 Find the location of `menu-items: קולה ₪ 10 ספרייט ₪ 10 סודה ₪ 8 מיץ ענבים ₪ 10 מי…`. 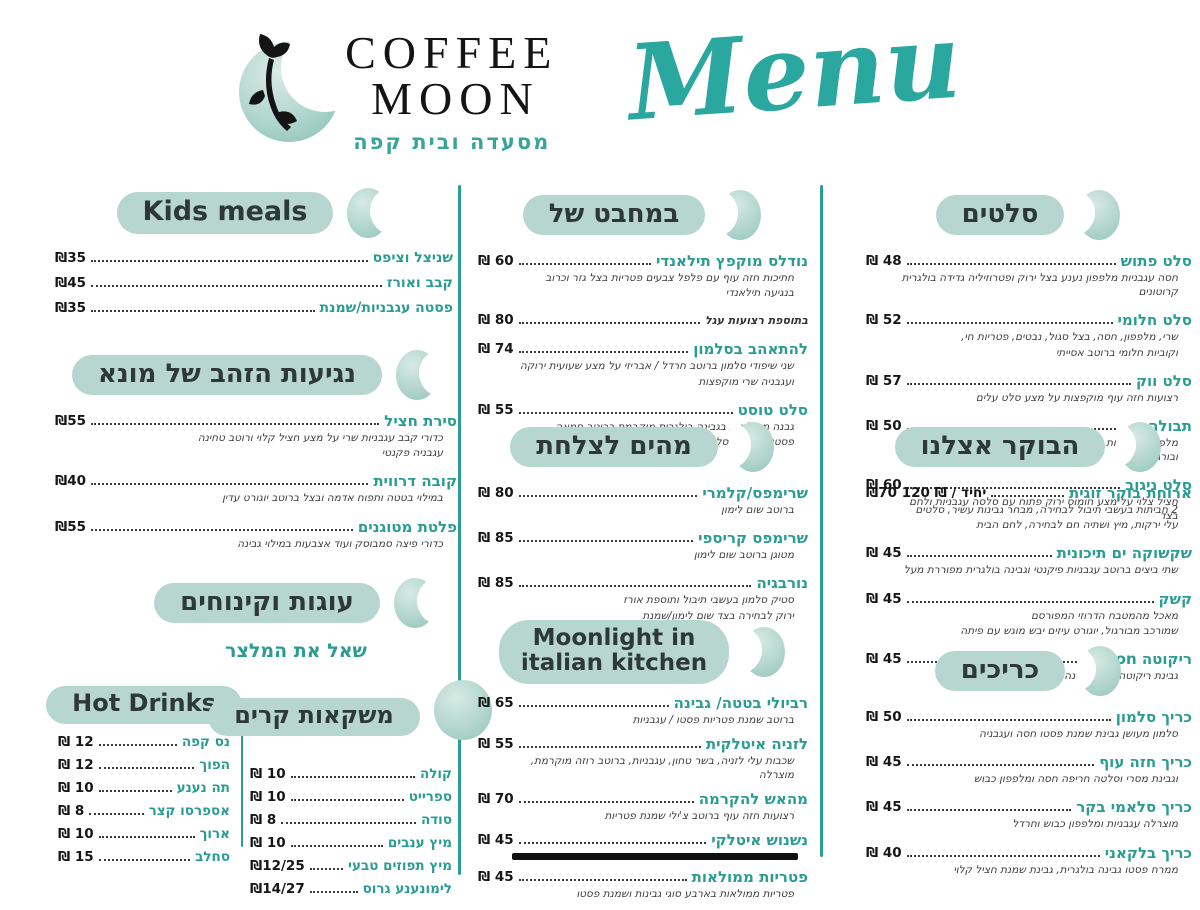

menu-items: קולה ₪ 10 ספרייט ₪ 10 סודה ₪ 8 מיץ ענבים ₪ 10 מי… is located at coordinates (351, 831).